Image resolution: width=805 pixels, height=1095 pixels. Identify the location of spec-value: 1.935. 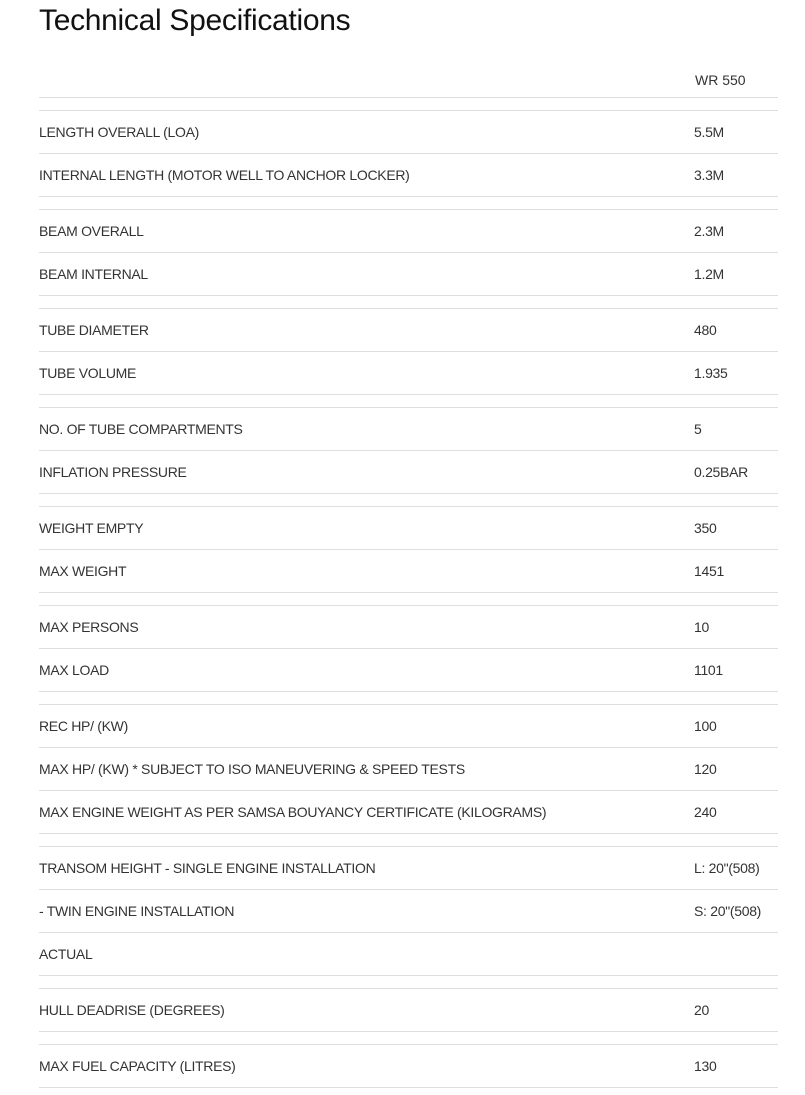
(711, 373).